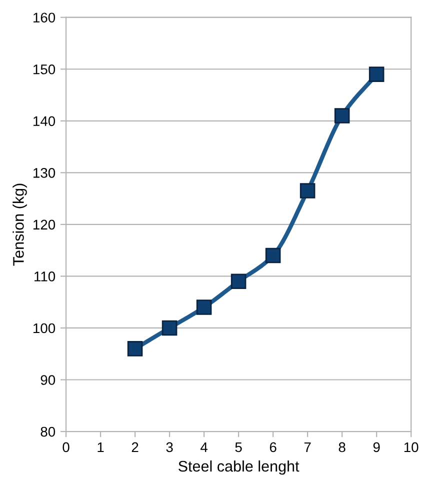  What do you see at coordinates (239, 467) in the screenshot?
I see `x-axis-title: Steel cable lenght` at bounding box center [239, 467].